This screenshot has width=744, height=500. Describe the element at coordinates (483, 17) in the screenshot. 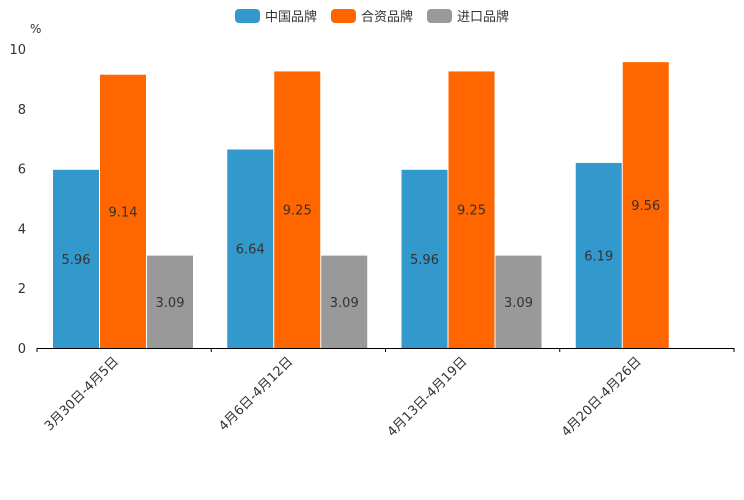

I see `legend-label-imported: 进口品牌` at that location.